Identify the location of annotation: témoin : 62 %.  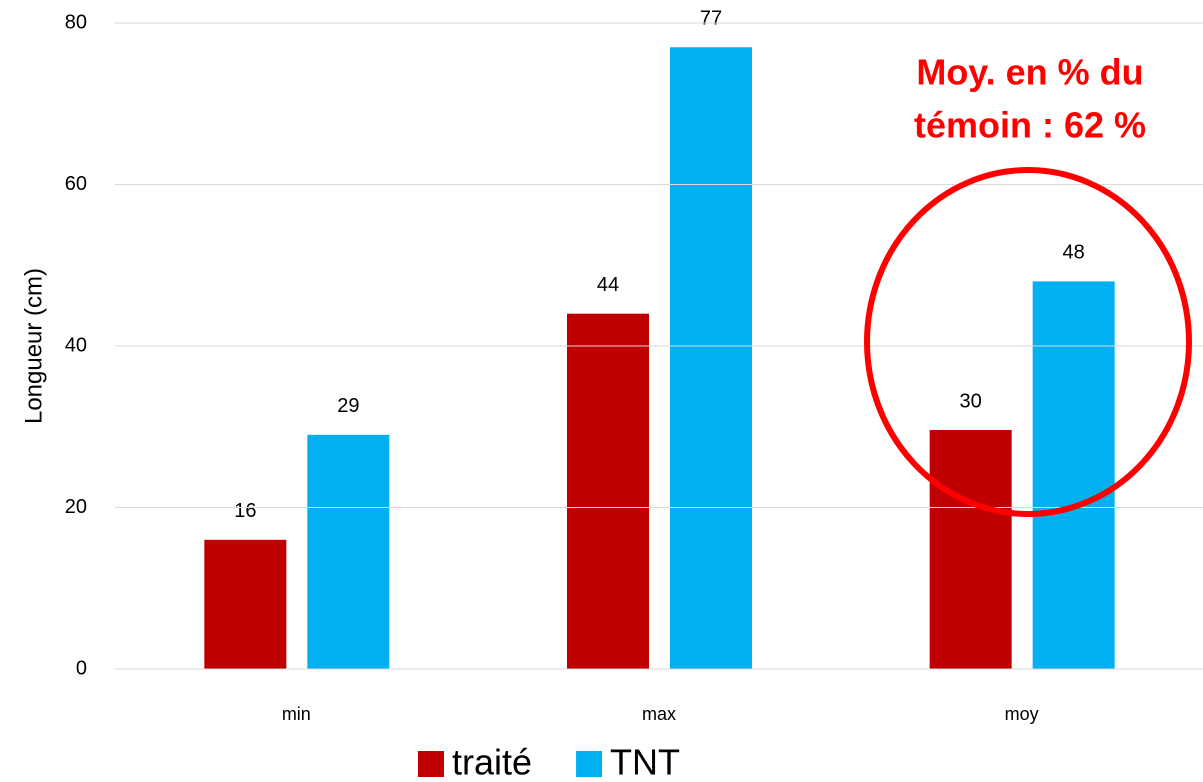
(1030, 125).